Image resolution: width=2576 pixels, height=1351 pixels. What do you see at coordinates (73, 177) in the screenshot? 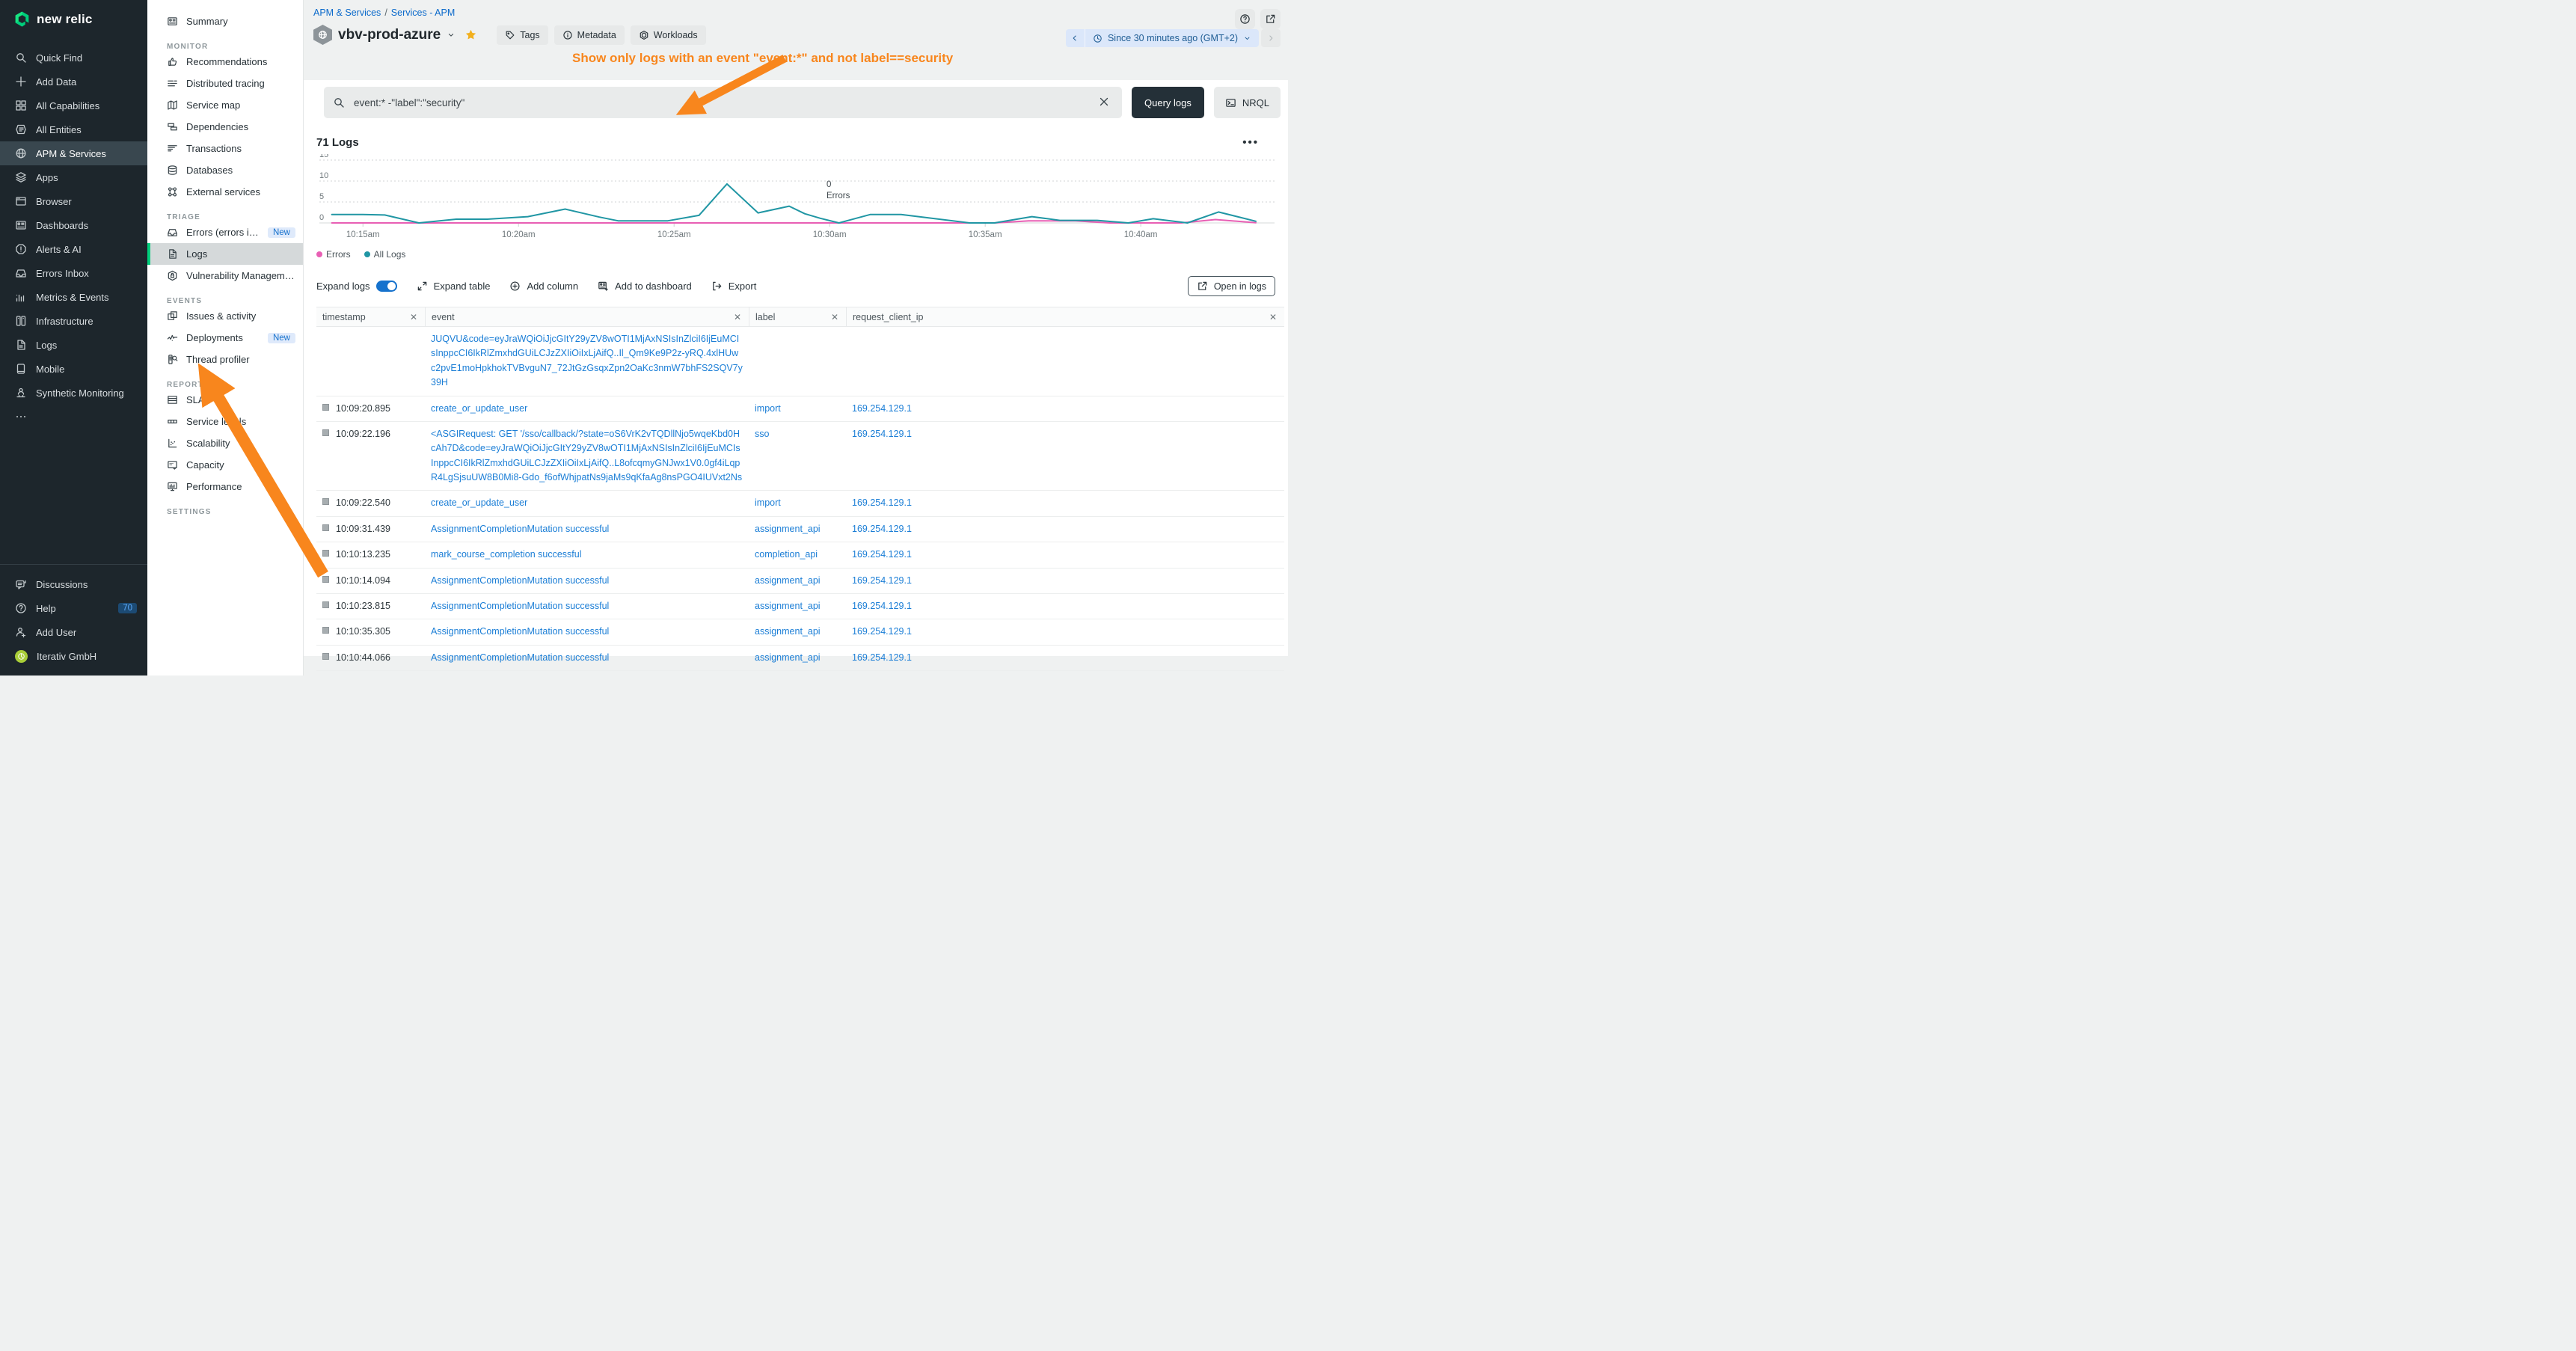
I see `nav-apps: Apps` at bounding box center [73, 177].